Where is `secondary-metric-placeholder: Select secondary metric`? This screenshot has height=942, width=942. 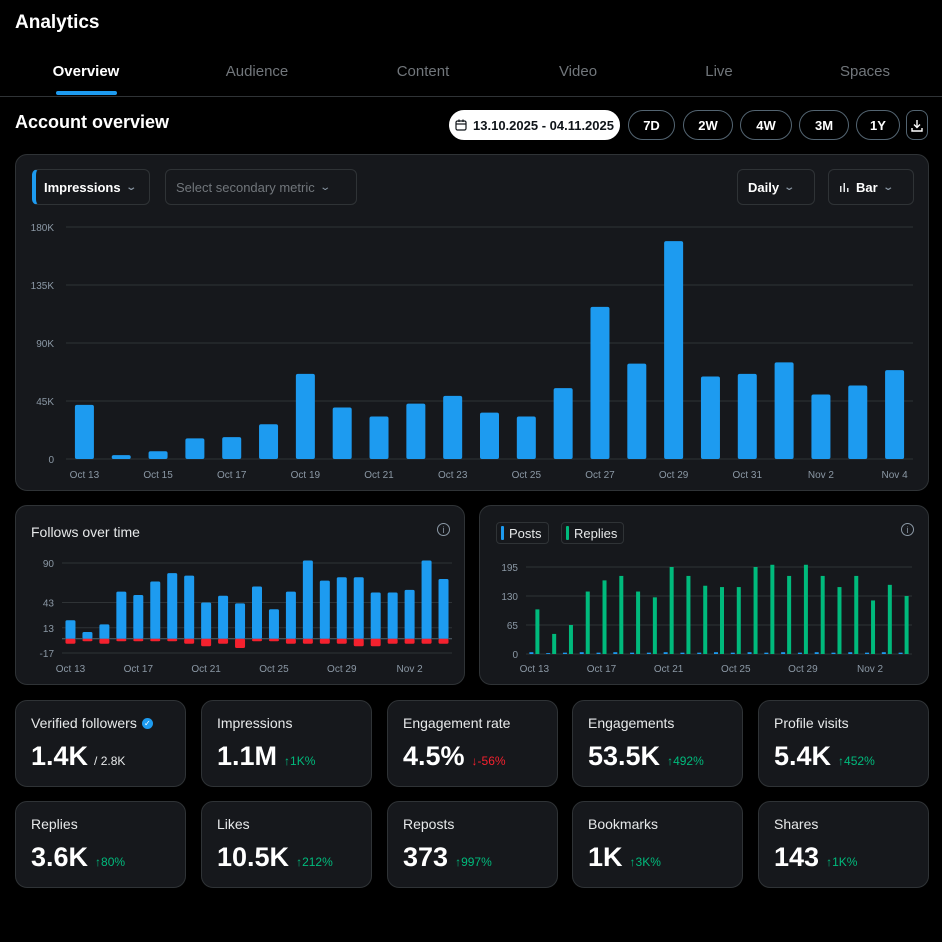 secondary-metric-placeholder: Select secondary metric is located at coordinates (245, 187).